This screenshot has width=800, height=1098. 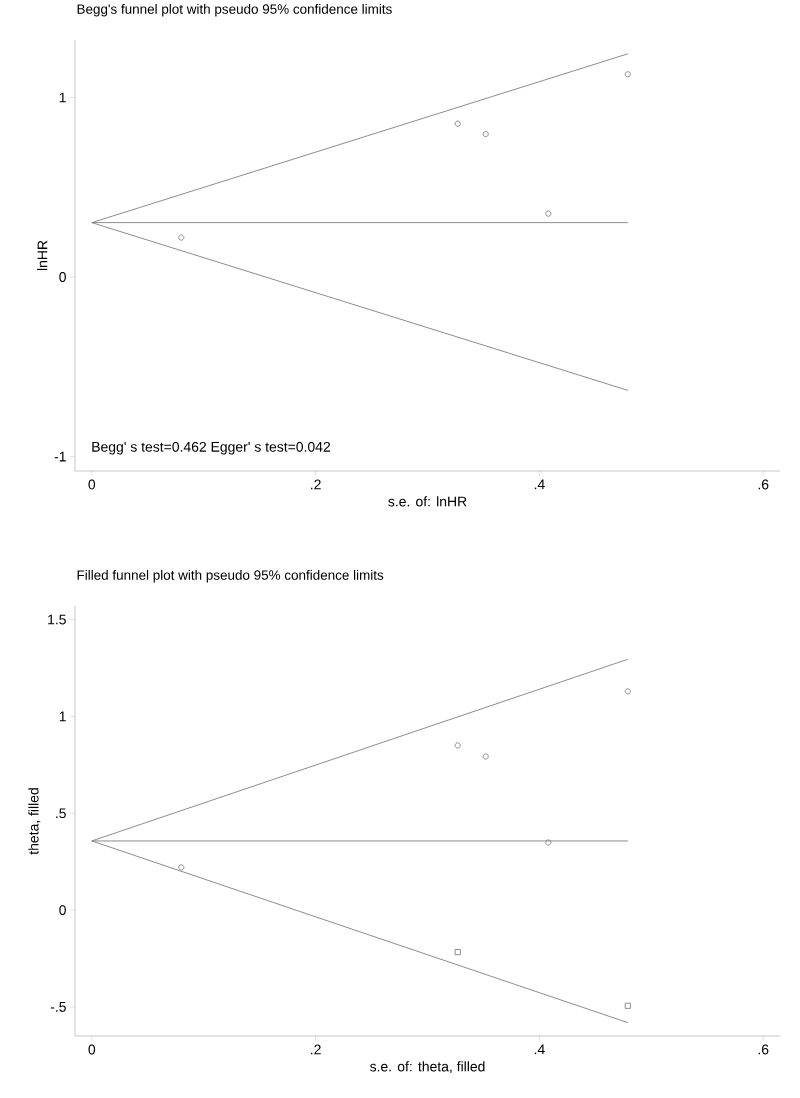 What do you see at coordinates (57, 619) in the screenshot?
I see `y-tick-label: 1.5` at bounding box center [57, 619].